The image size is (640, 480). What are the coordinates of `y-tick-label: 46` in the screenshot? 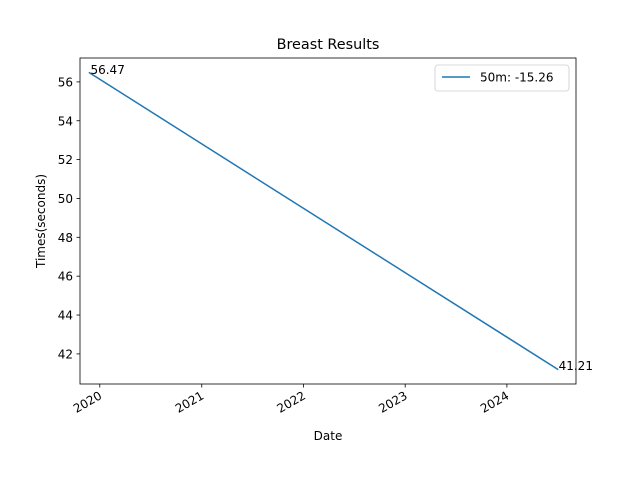 It's located at (65, 277).